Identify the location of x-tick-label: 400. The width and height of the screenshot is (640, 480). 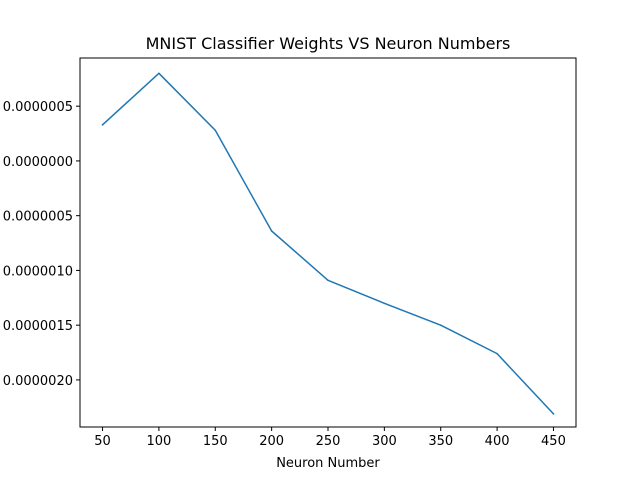
(497, 441).